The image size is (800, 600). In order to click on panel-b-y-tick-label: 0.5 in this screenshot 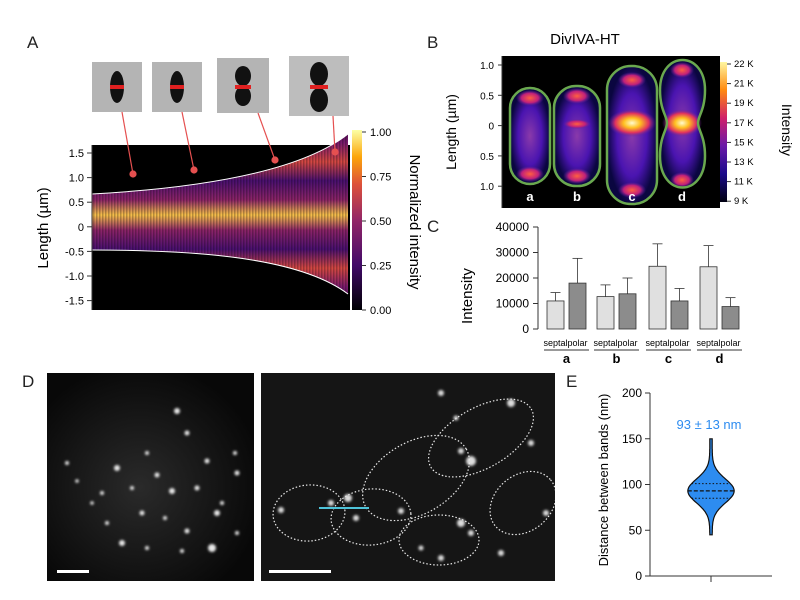, I will do `click(487, 96)`.